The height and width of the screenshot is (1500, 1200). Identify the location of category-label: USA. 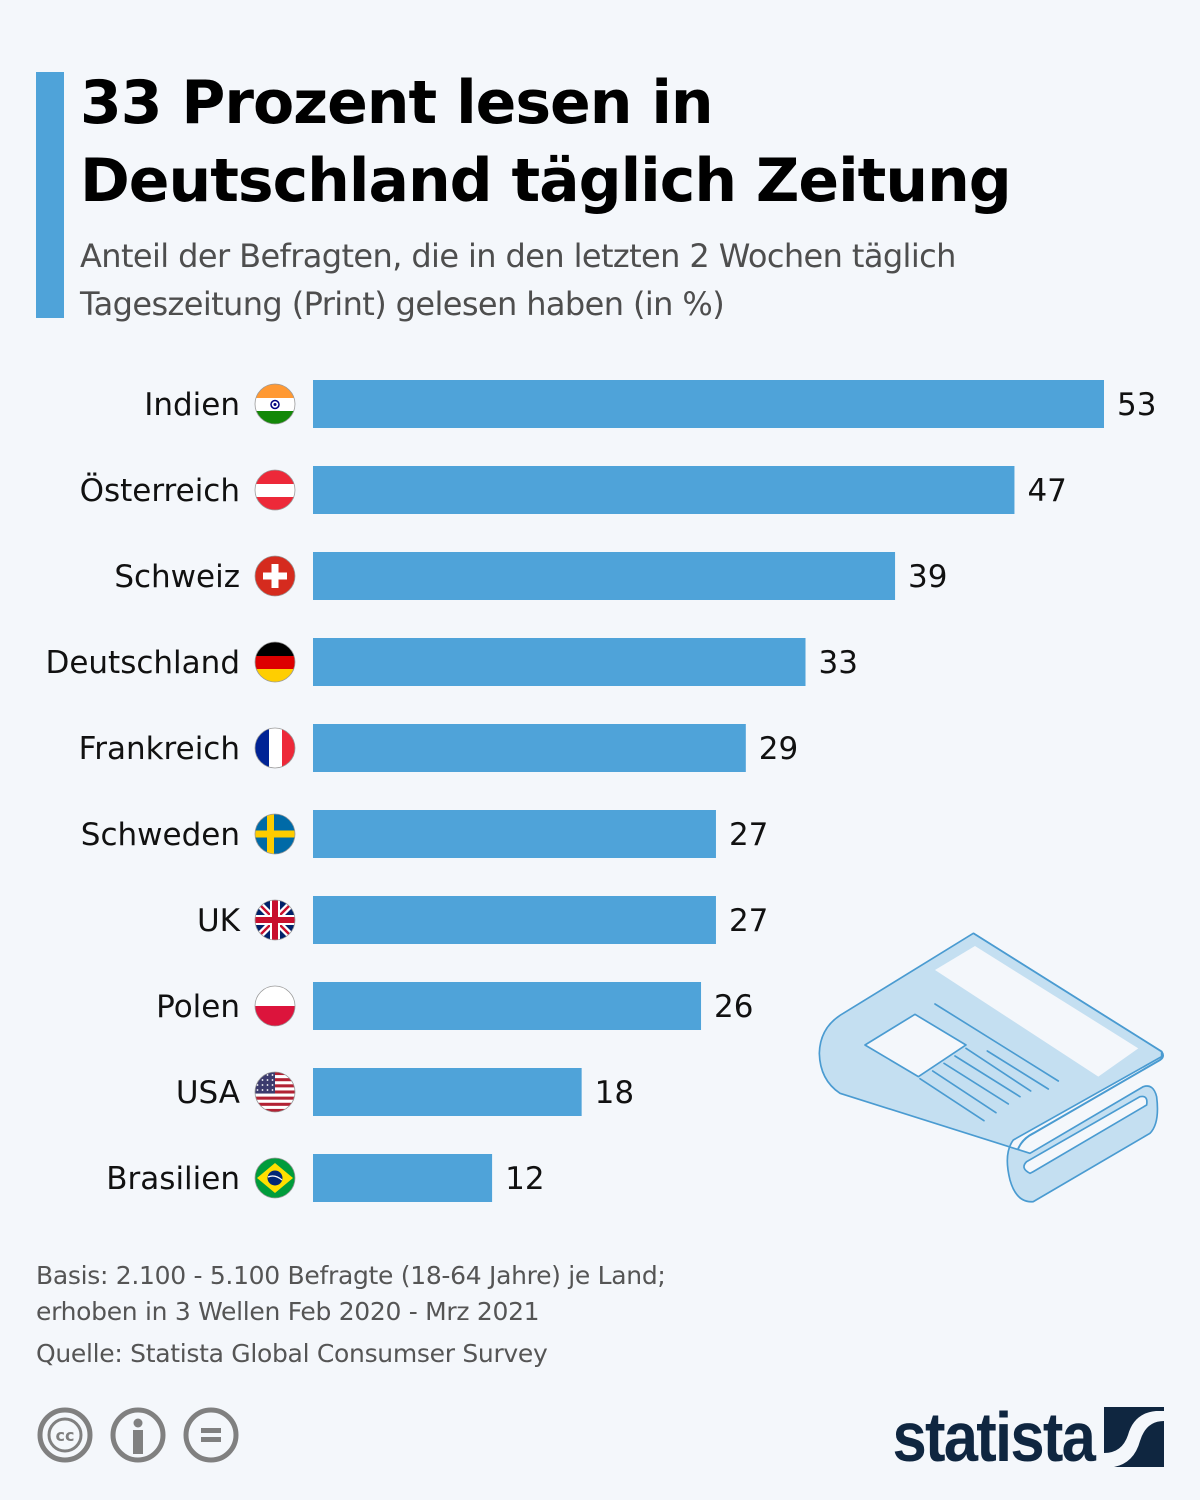
(208, 1093).